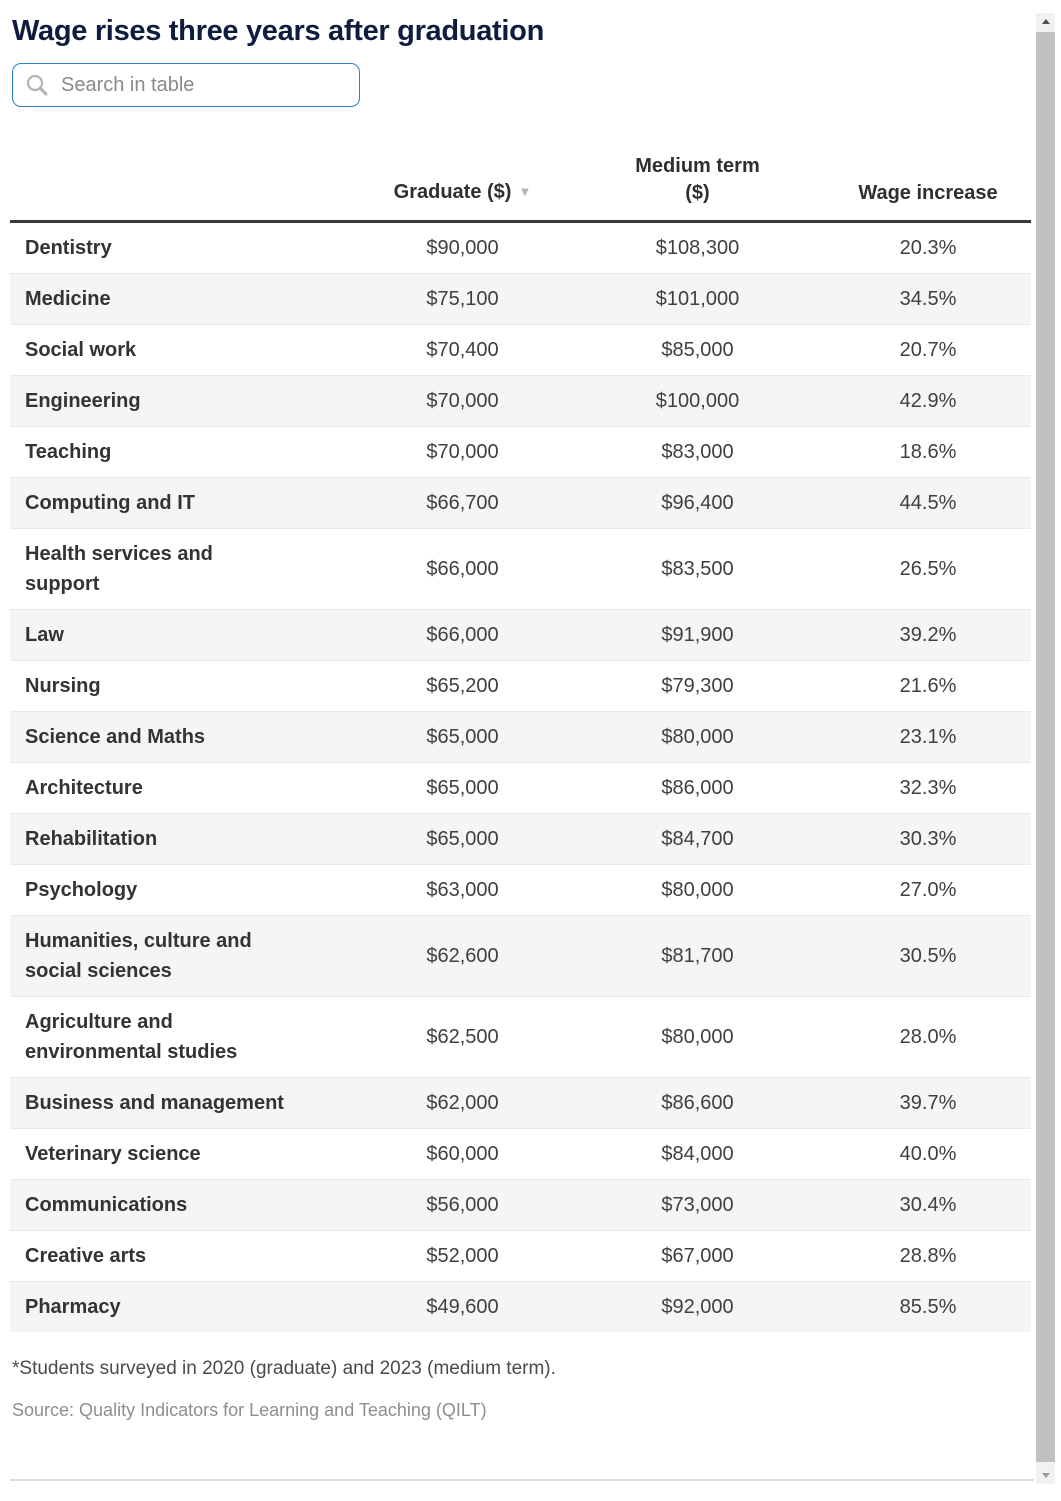  Describe the element at coordinates (928, 788) in the screenshot. I see `wage-increase-value: 32.3%` at that location.